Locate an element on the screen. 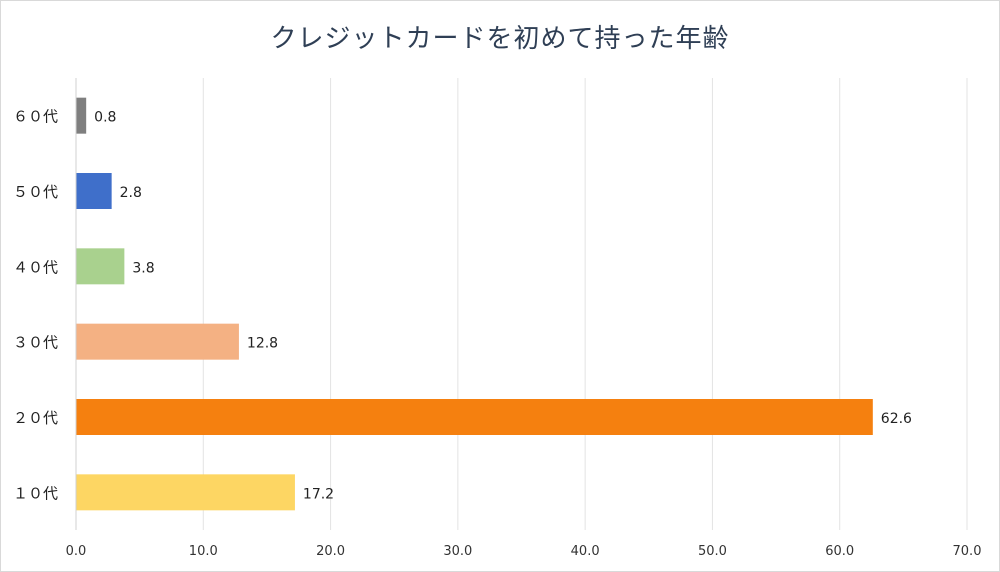  data-label: 0.8 is located at coordinates (105, 118).